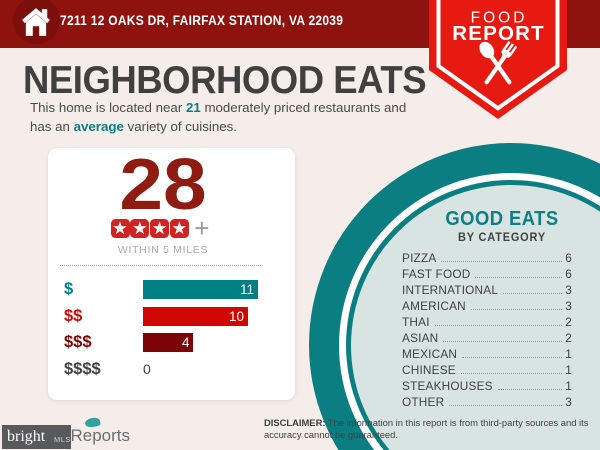 Image resolution: width=600 pixels, height=450 pixels. What do you see at coordinates (498, 33) in the screenshot?
I see `svg-text: REPORT` at bounding box center [498, 33].